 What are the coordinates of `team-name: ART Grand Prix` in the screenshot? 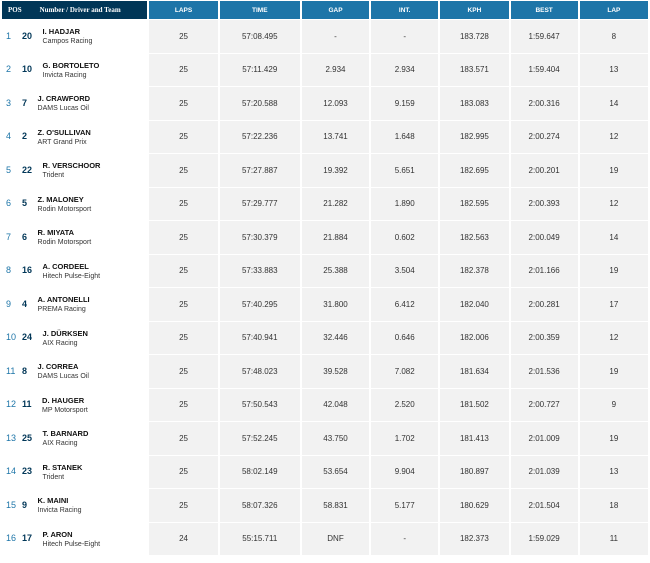 It's located at (62, 142).